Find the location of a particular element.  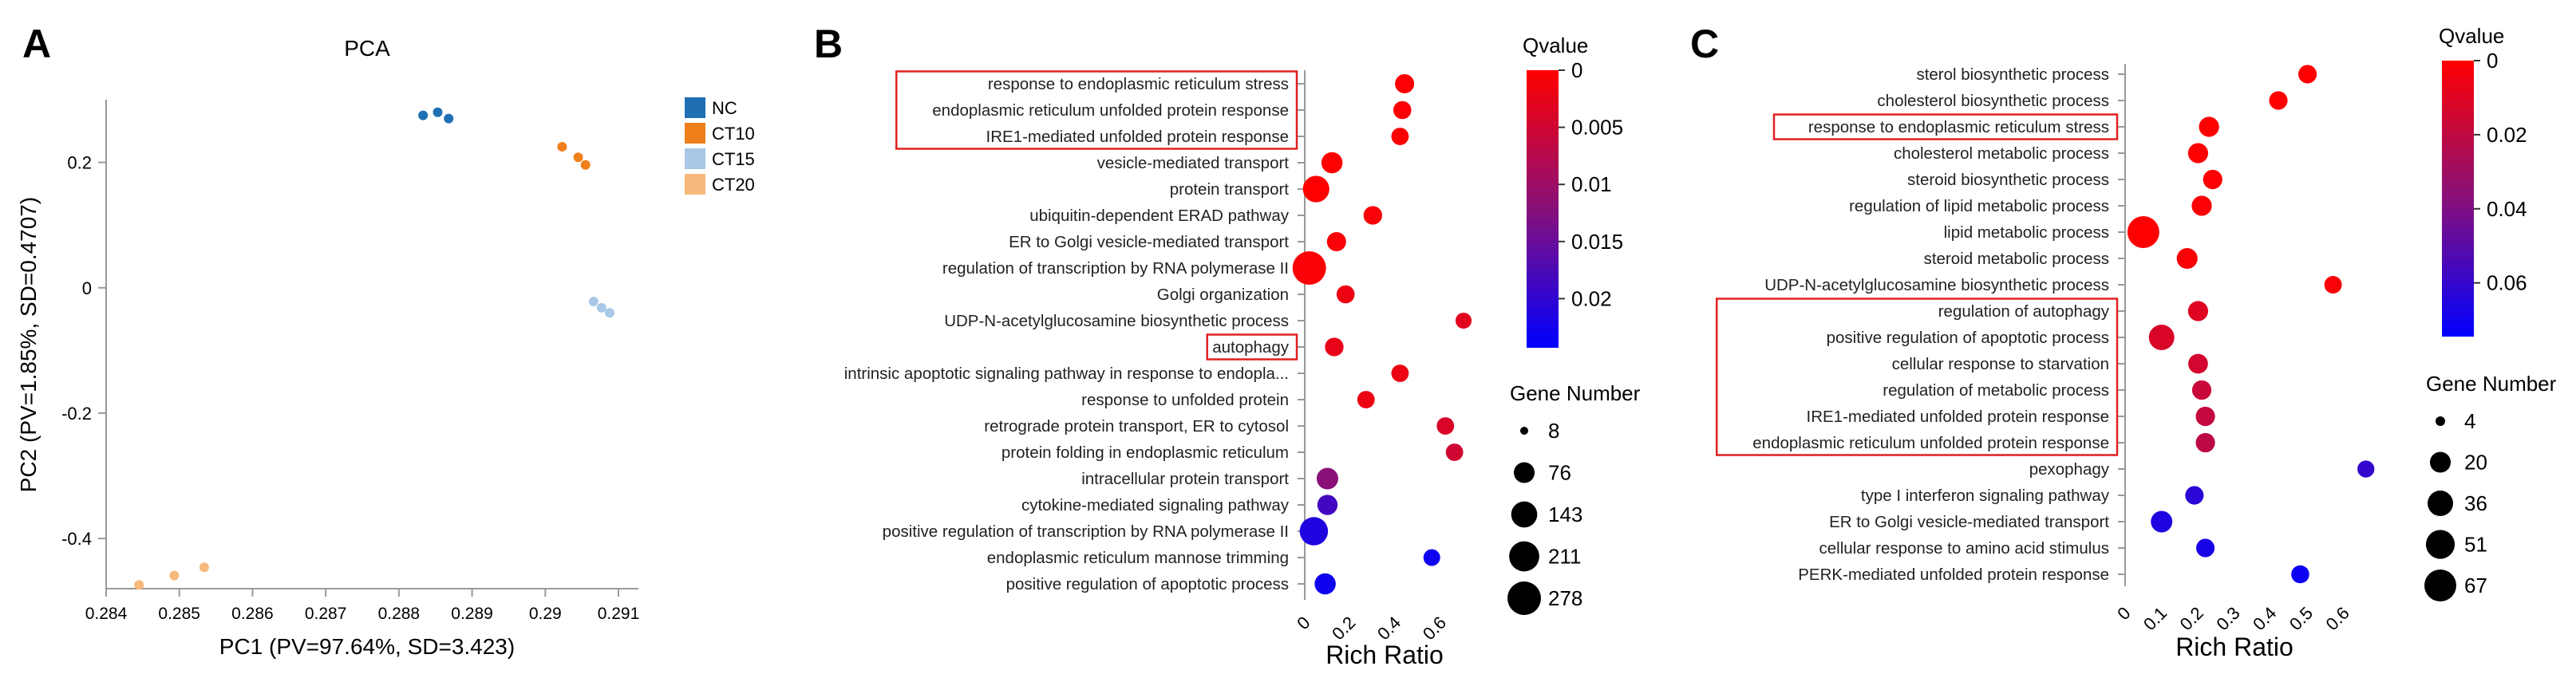

b-term-label: ubiquitin-dependent ERAD pathway is located at coordinates (1159, 216).